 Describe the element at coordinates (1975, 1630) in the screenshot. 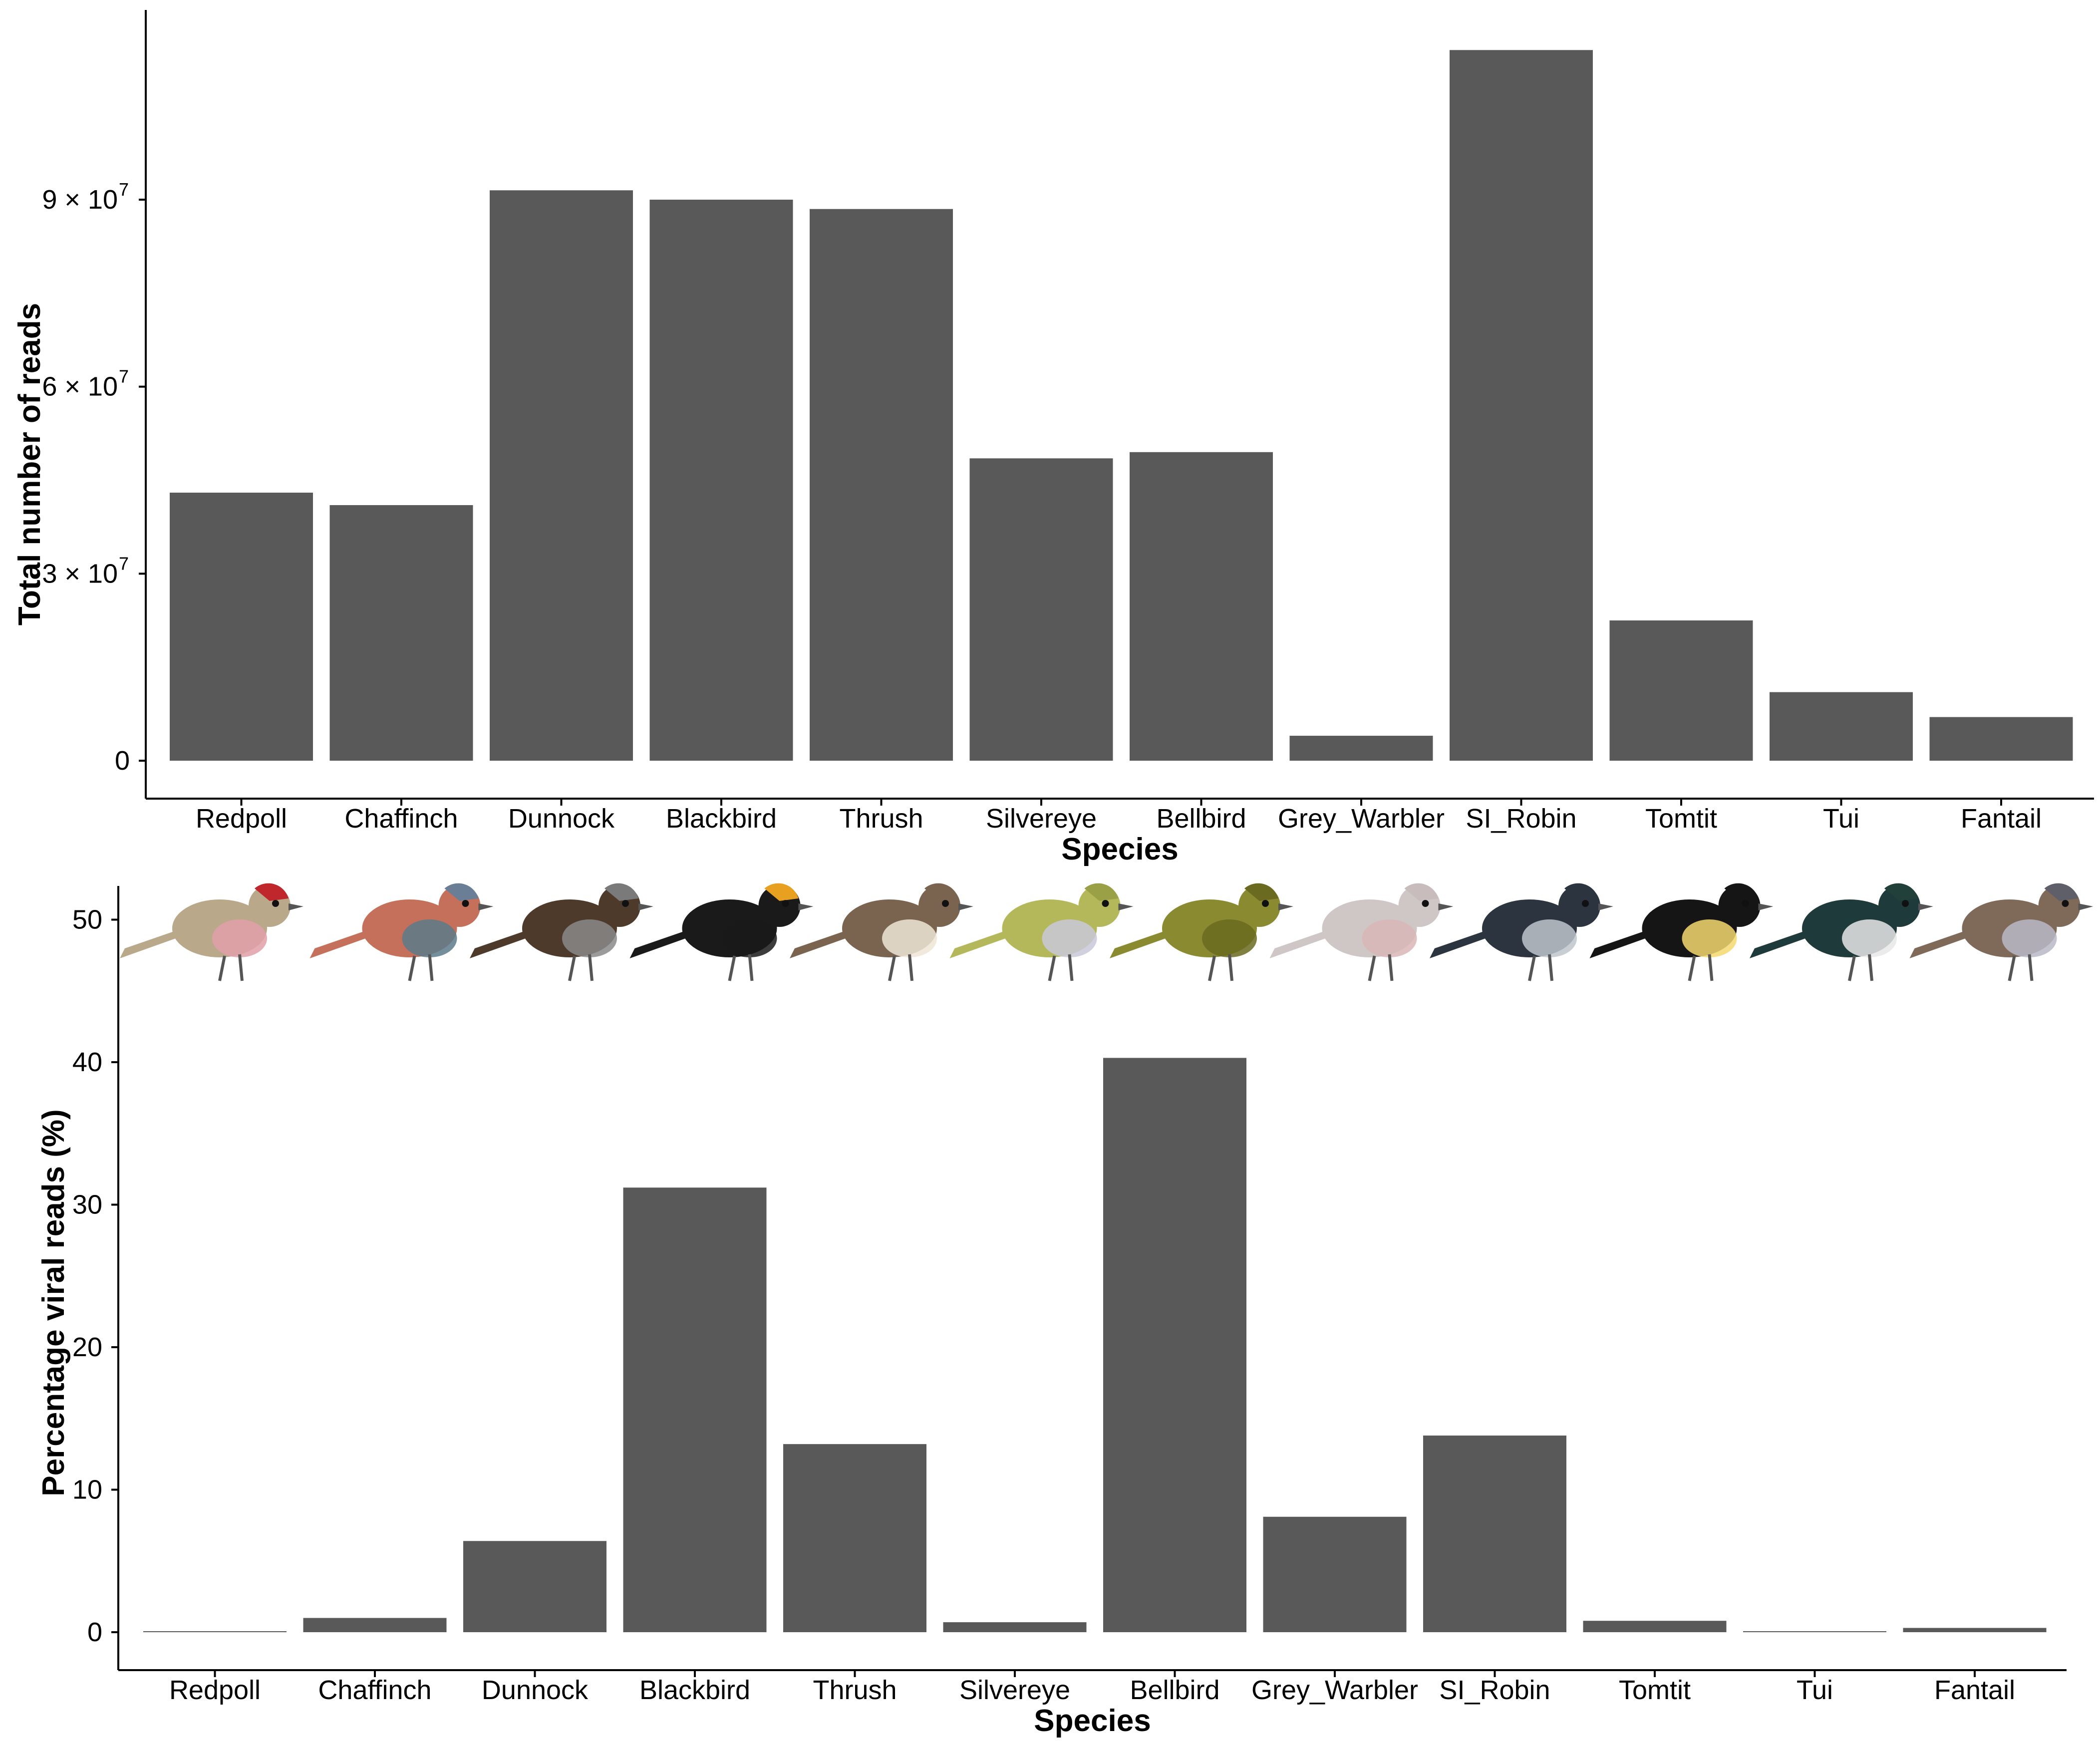

I see `bottom-bar-fantail` at that location.